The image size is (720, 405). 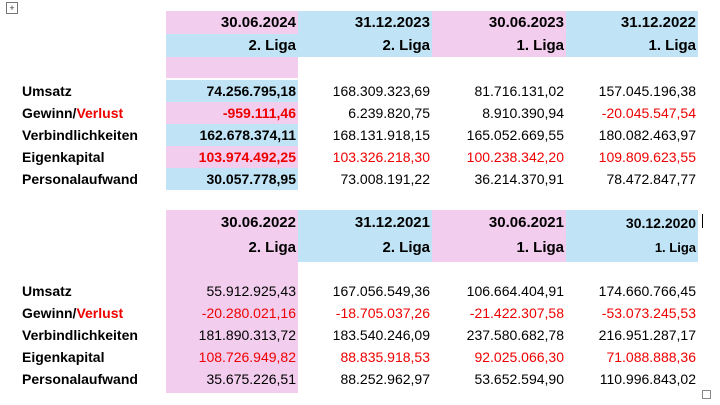 What do you see at coordinates (251, 291) in the screenshot?
I see `t2-col1-revenue: 55.912.925,43` at bounding box center [251, 291].